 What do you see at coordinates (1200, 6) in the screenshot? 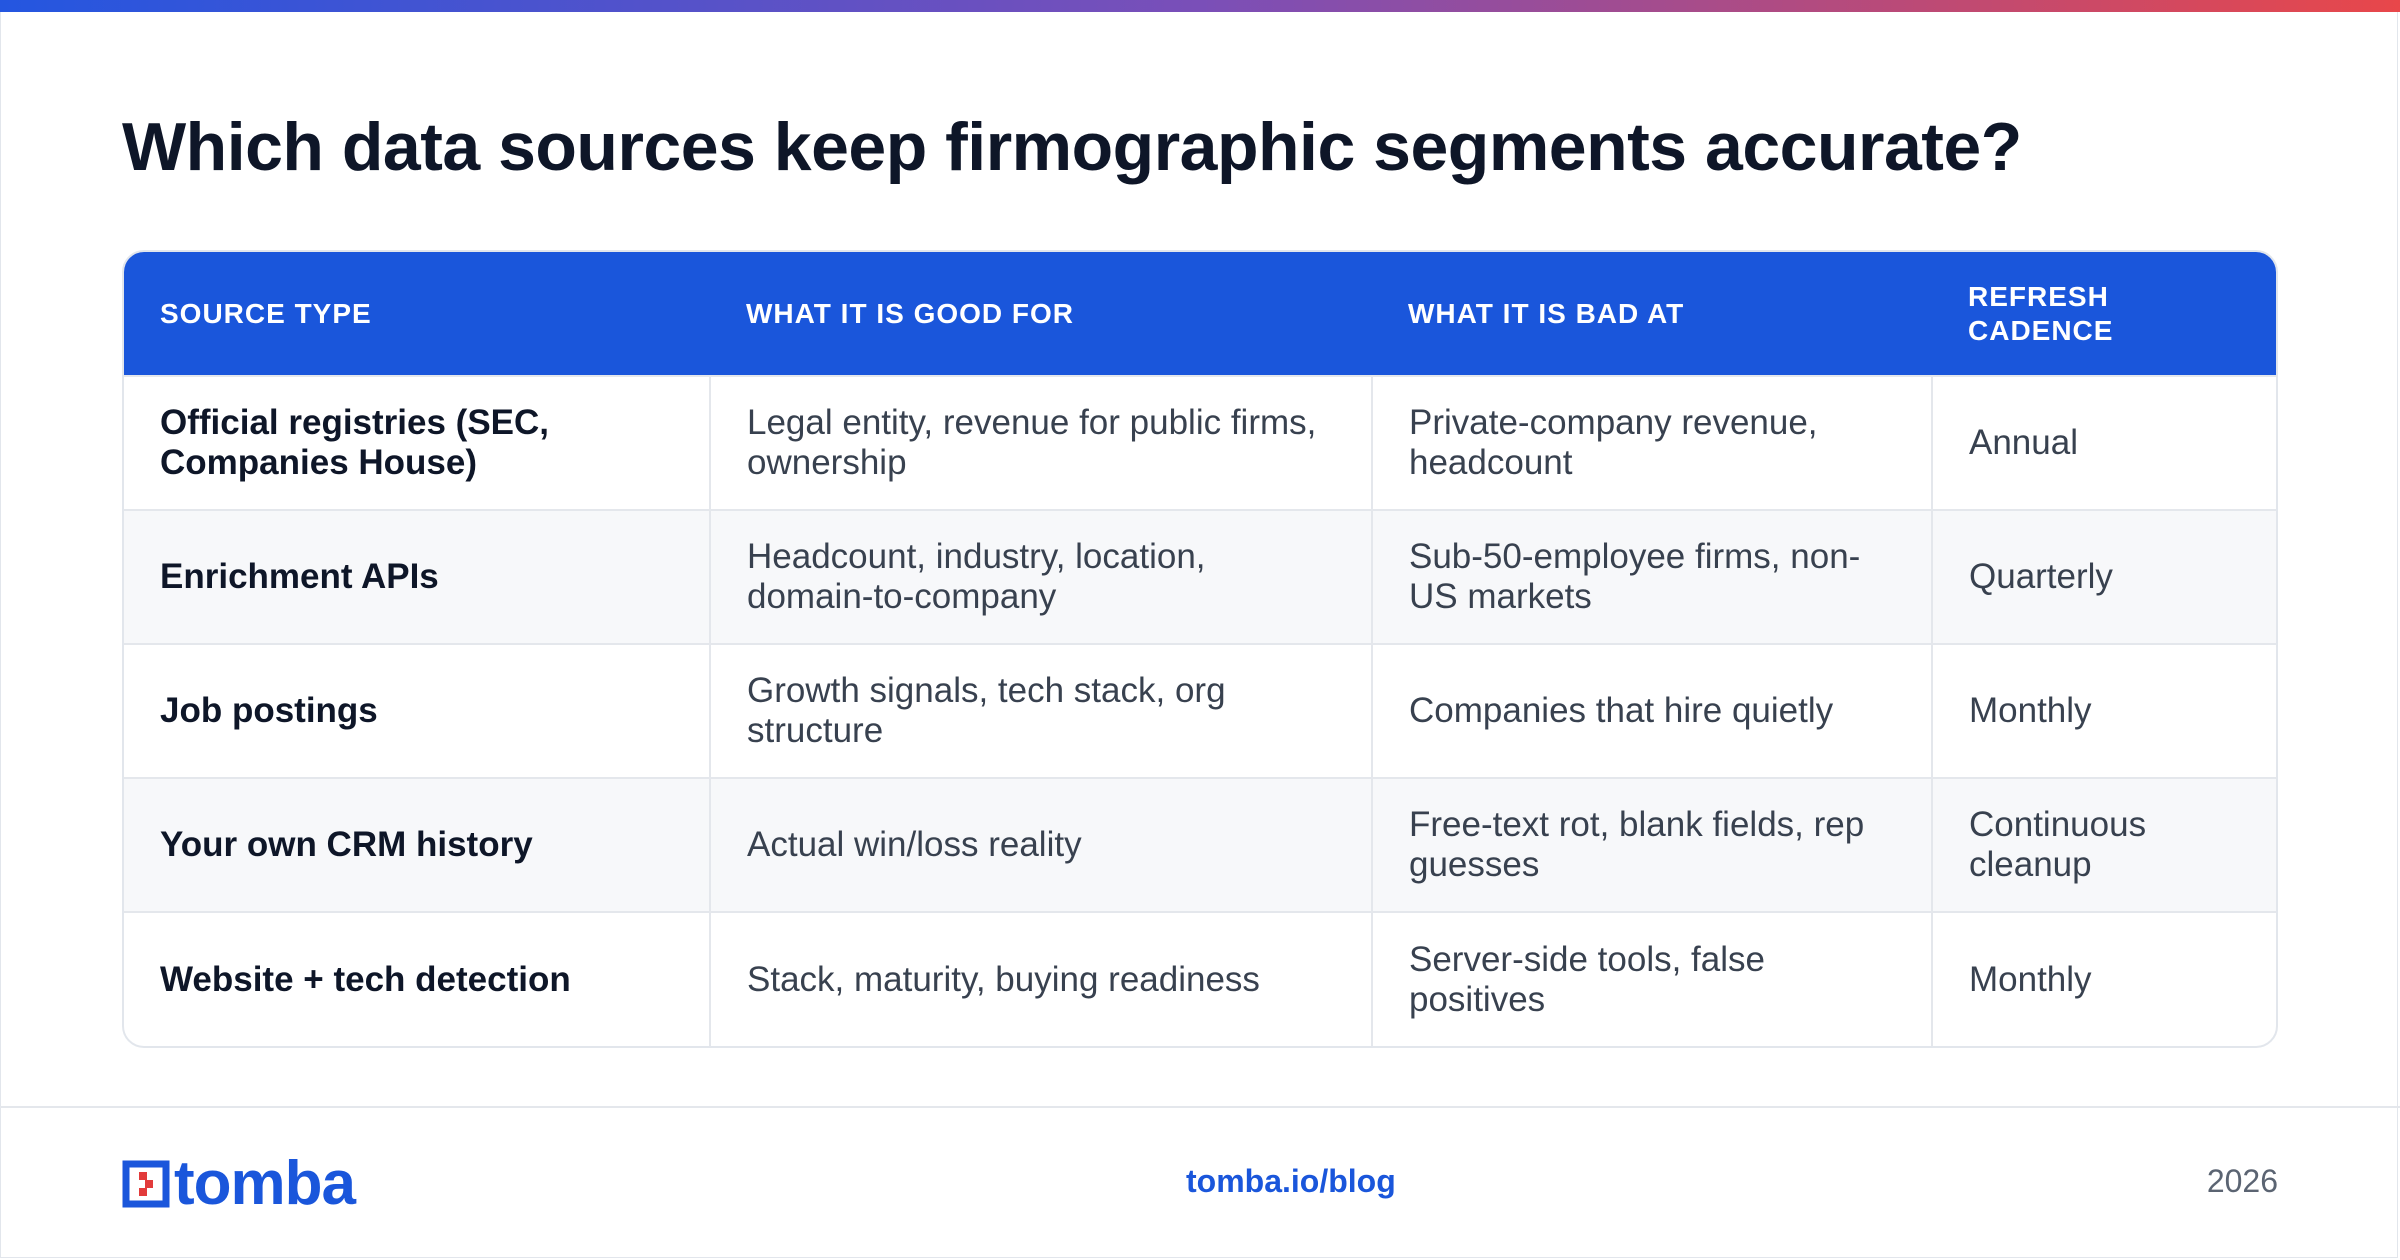
I see `top-gradient-bar` at bounding box center [1200, 6].